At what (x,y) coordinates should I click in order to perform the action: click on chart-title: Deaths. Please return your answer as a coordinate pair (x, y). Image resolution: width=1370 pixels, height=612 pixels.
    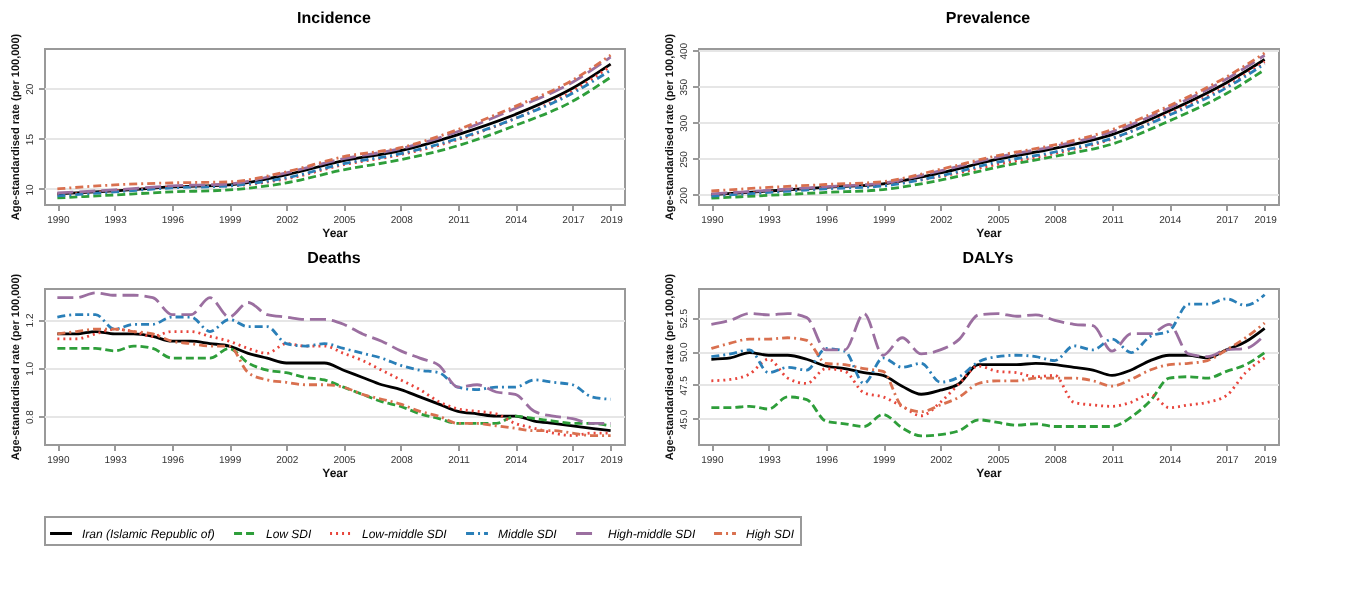
    Looking at the image, I should click on (334, 257).